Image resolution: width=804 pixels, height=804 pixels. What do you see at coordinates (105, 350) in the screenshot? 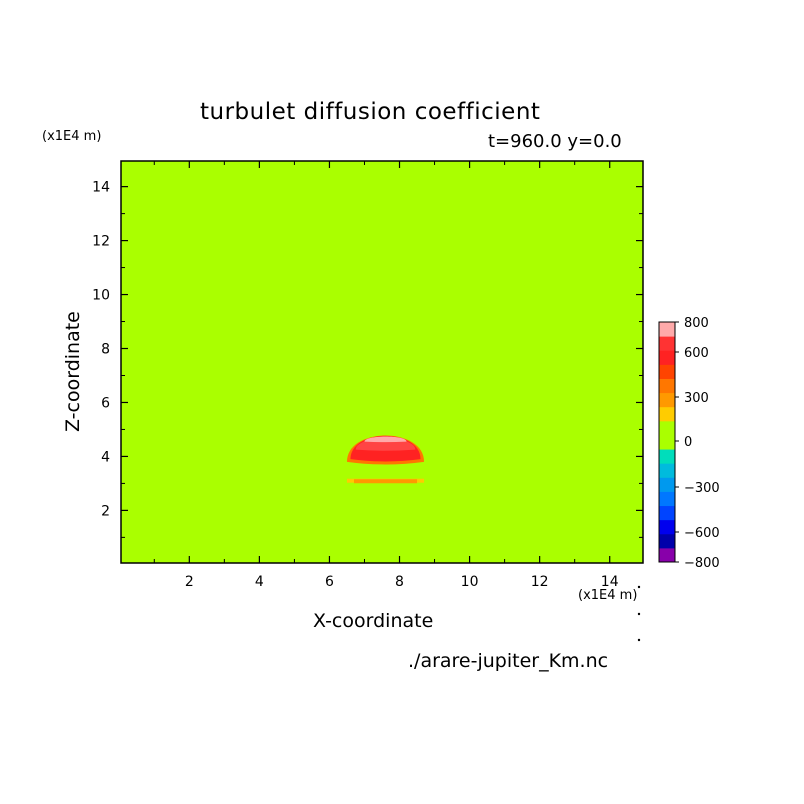
I see `y-tick-label: 8` at bounding box center [105, 350].